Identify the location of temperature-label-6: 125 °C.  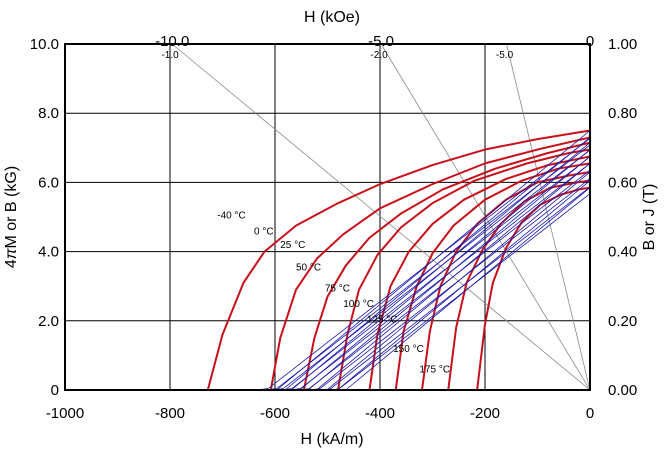
(382, 320).